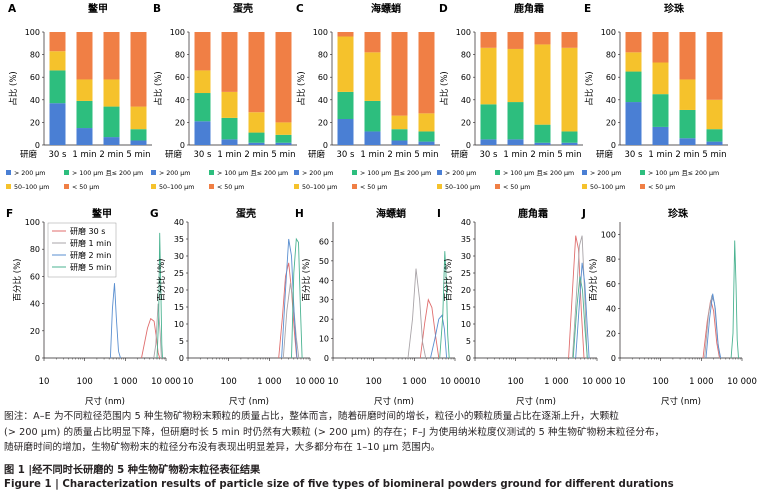 The width and height of the screenshot is (765, 499). I want to click on y-tick-label: 35, so click(466, 239).